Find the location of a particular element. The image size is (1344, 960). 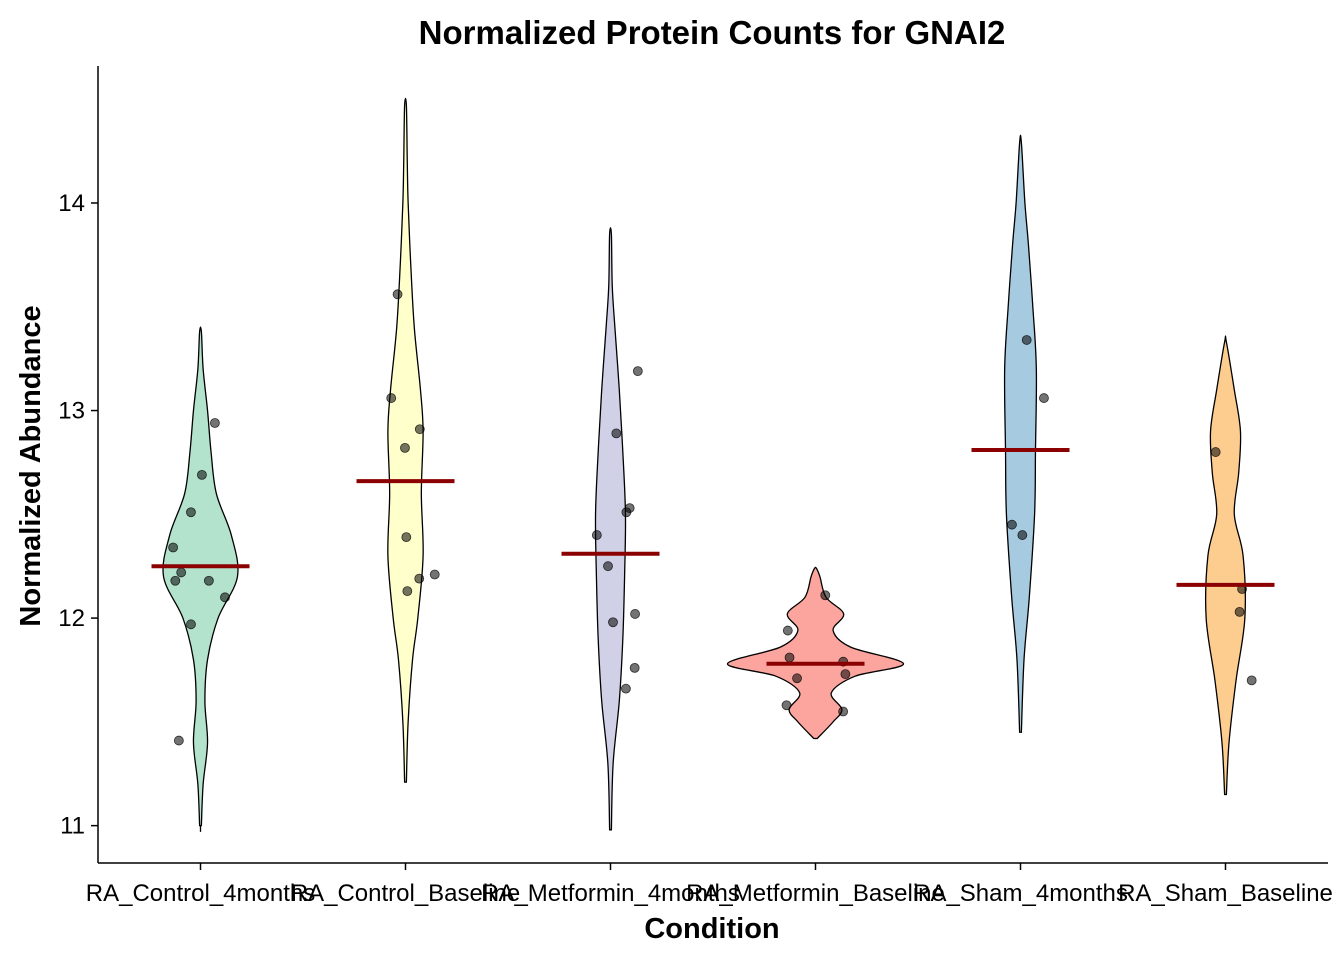

x-tick-label: RA_Metformin_4months is located at coordinates (610, 893).